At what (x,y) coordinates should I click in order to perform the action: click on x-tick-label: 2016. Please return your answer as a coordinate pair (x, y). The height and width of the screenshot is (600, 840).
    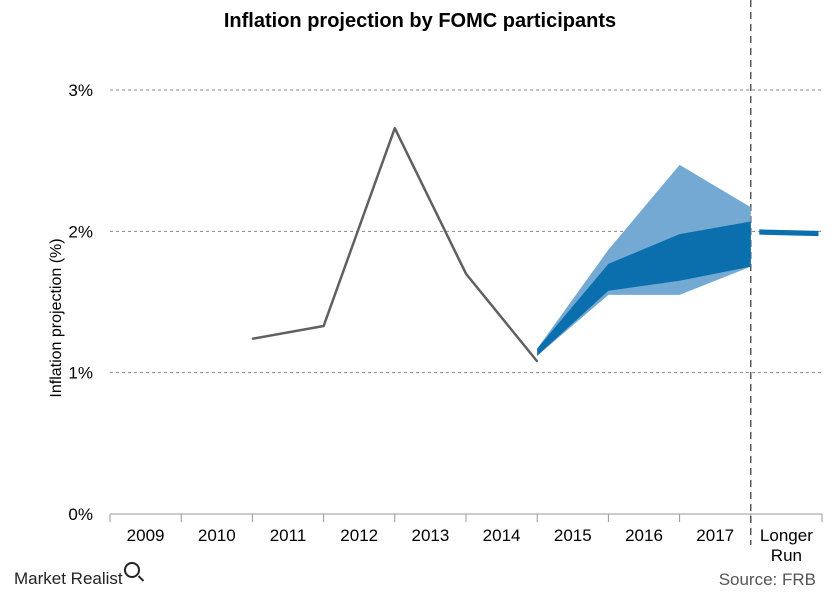
    Looking at the image, I should click on (644, 535).